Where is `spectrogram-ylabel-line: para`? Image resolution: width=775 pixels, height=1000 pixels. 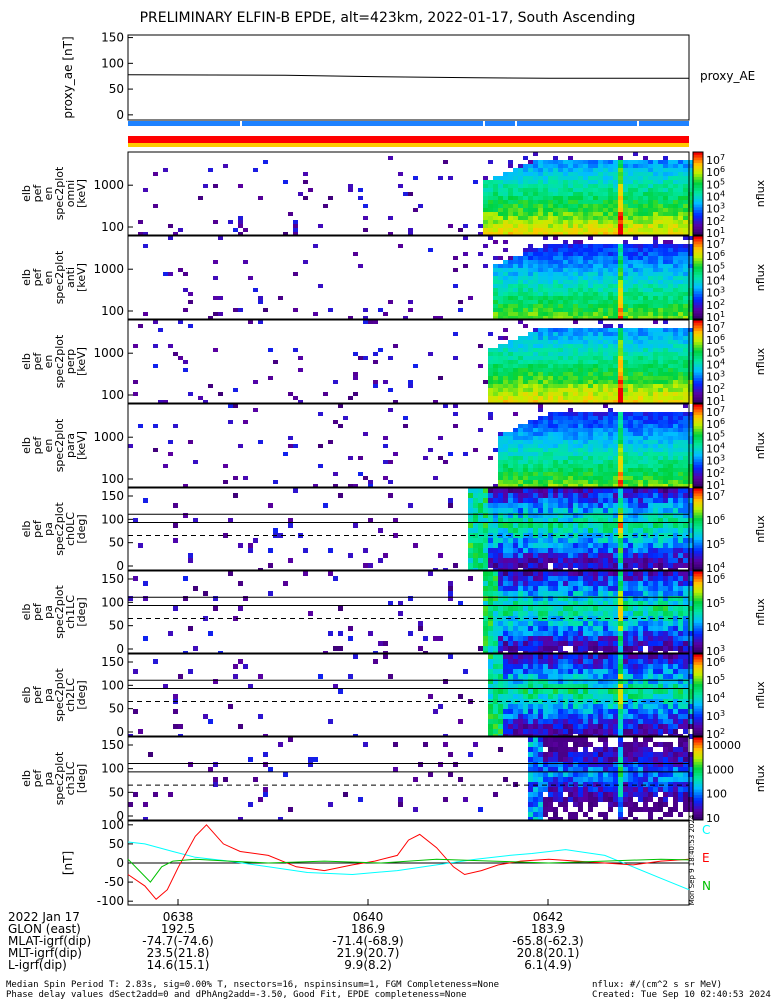
spectrogram-ylabel-line: para is located at coordinates (70, 445).